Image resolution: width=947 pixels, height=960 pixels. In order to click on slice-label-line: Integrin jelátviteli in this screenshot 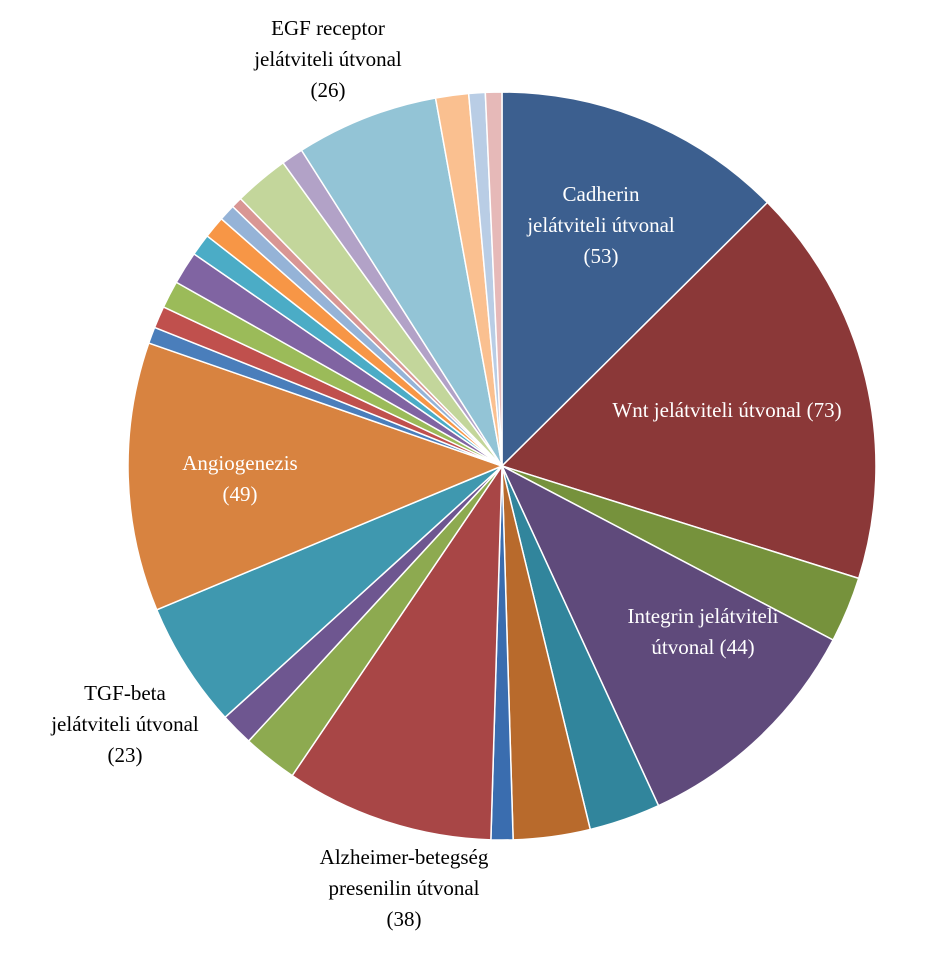, I will do `click(702, 616)`.